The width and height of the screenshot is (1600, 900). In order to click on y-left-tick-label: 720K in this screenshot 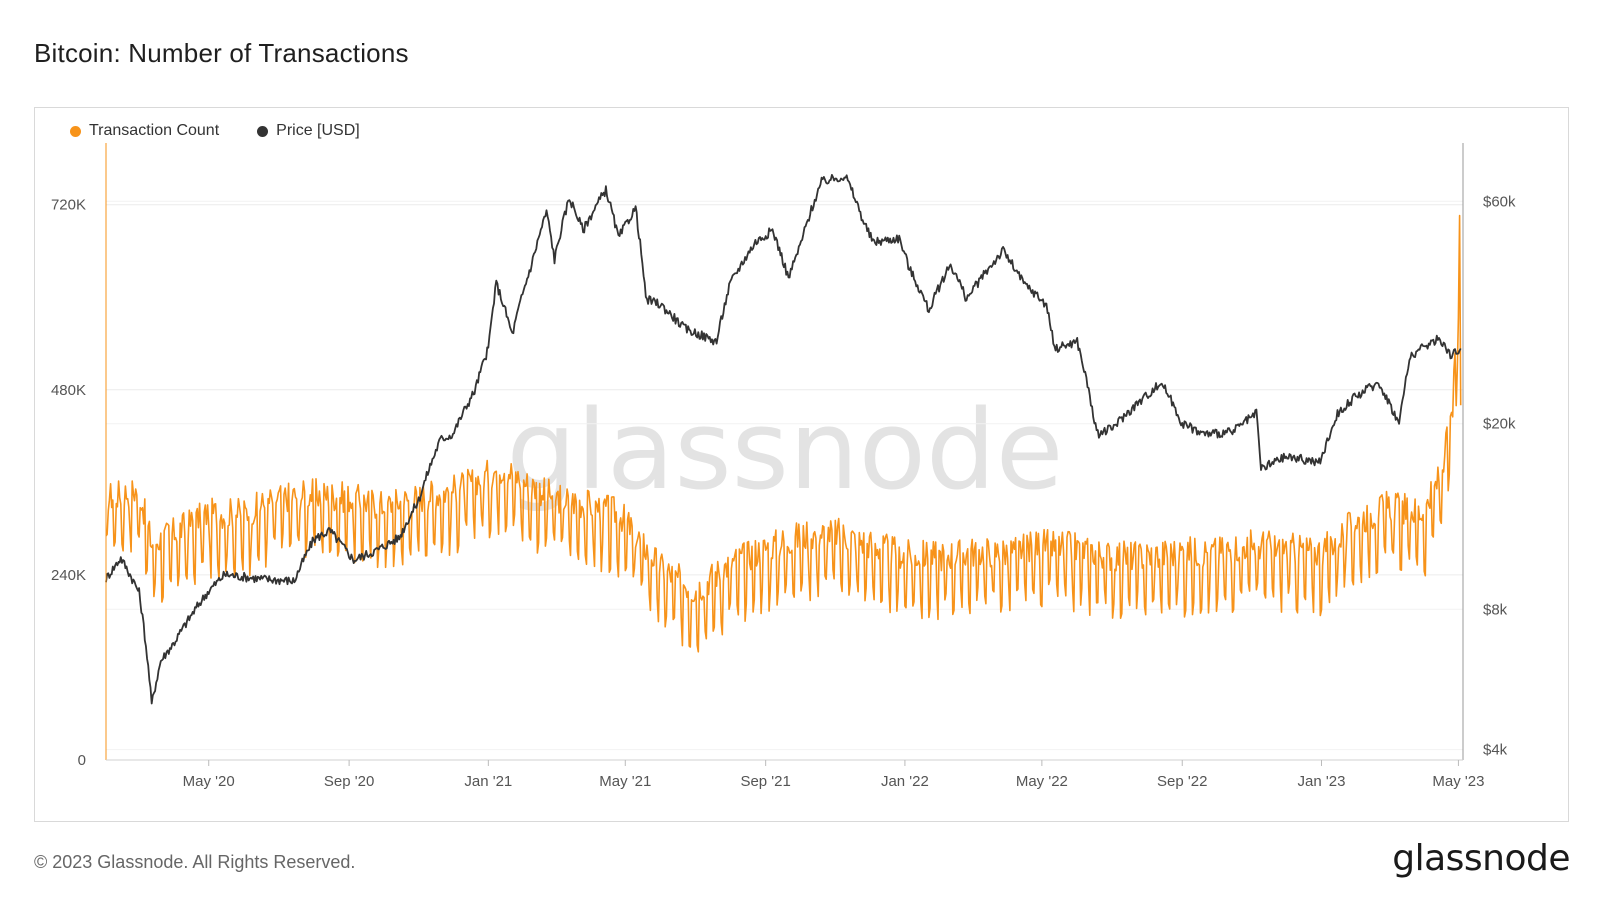, I will do `click(68, 205)`.